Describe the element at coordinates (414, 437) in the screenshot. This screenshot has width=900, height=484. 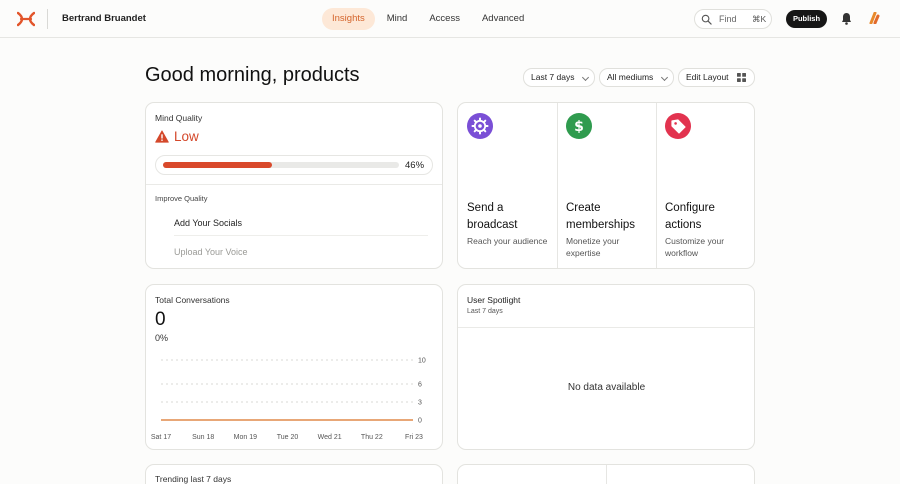
I see `x-tick-label: Fri 23` at that location.